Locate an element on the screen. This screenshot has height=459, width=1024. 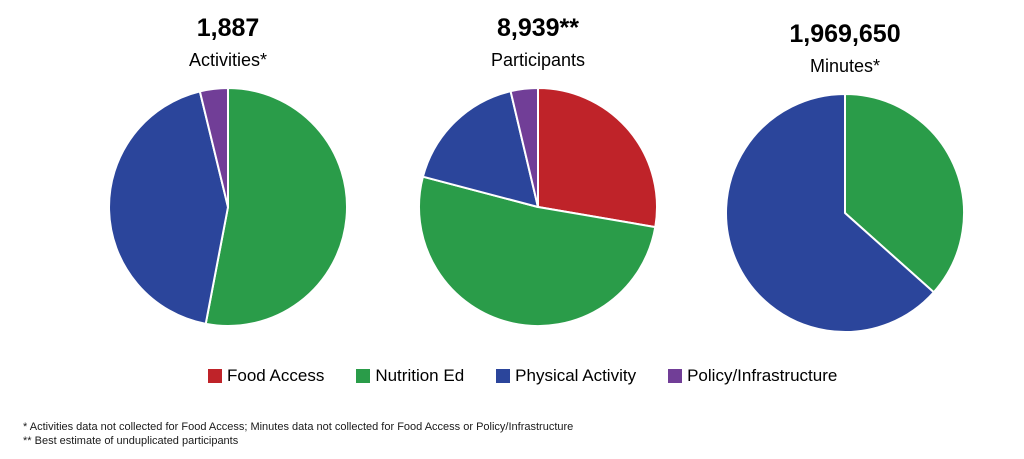
minutes-label: Minutes* is located at coordinates (845, 66).